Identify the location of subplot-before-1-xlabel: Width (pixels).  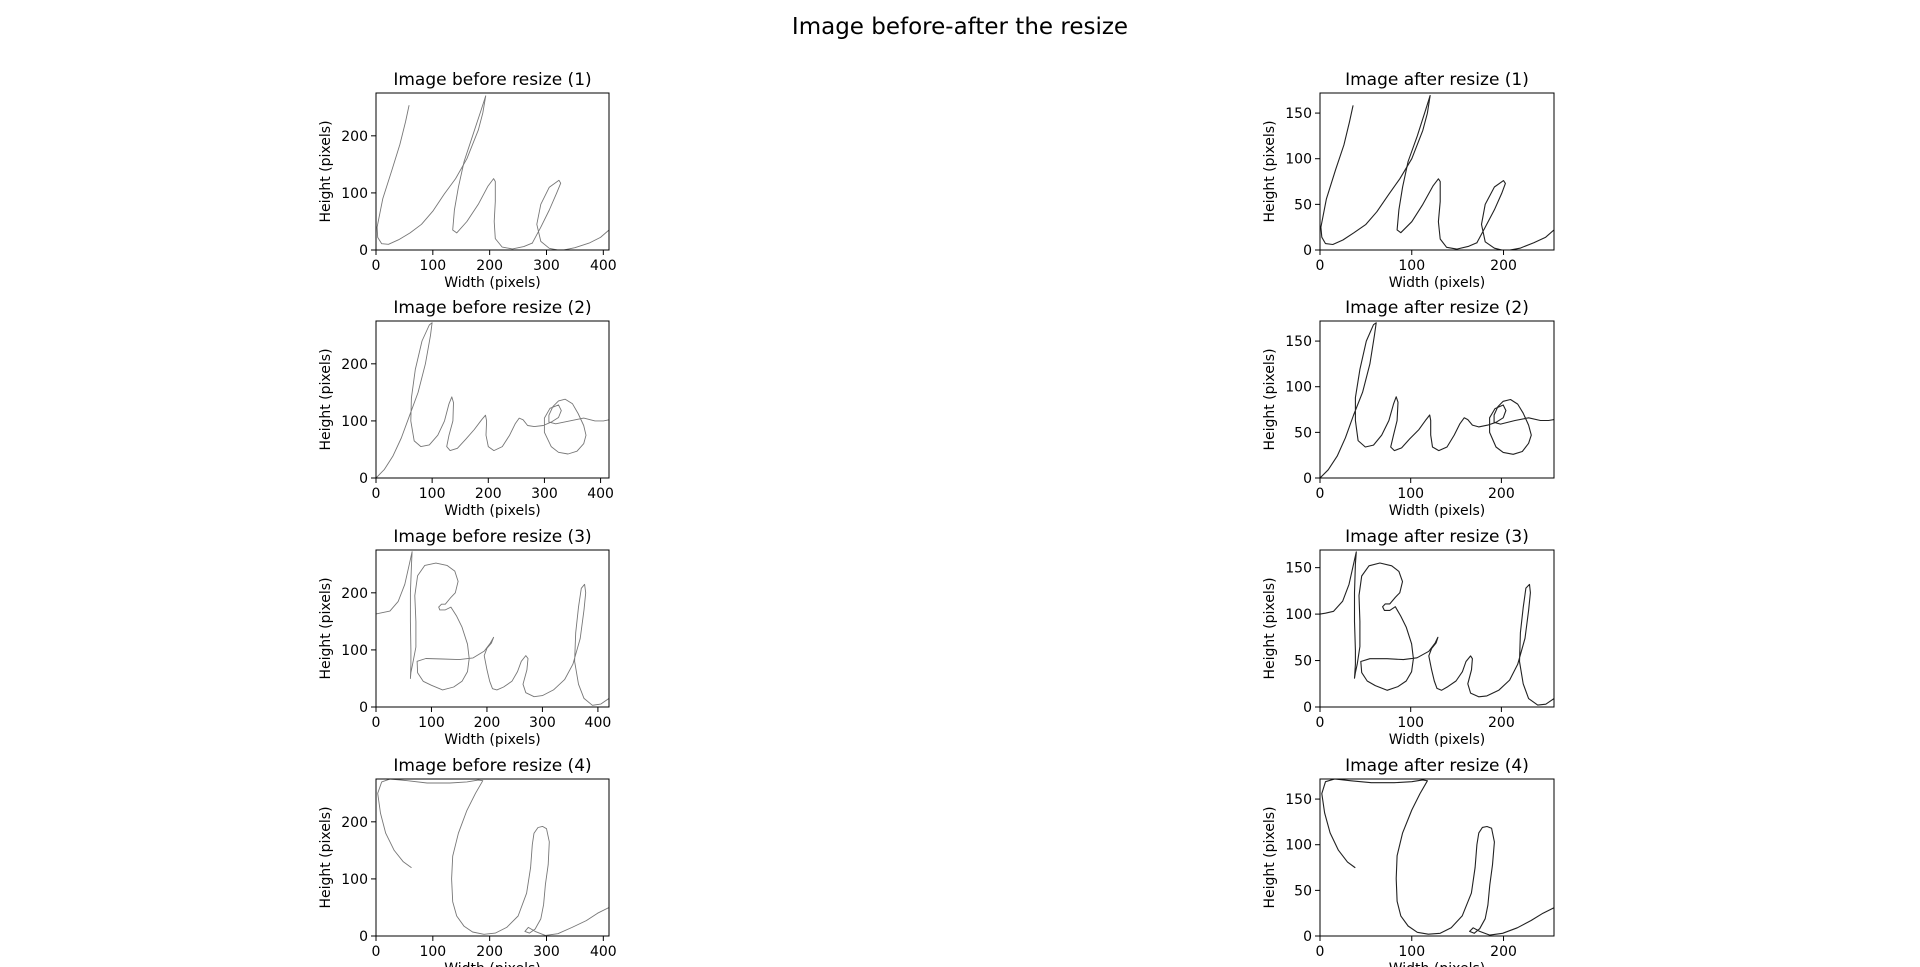
(492, 283).